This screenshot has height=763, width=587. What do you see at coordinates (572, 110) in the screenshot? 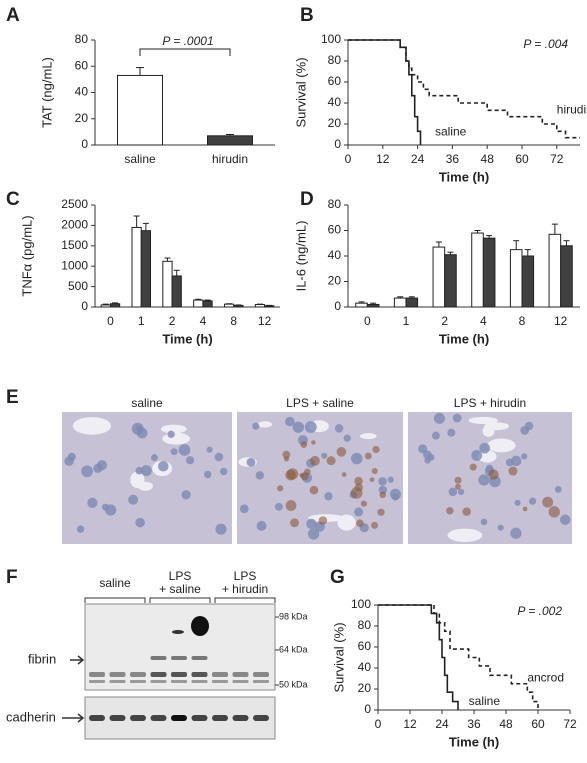
I see `series-label: hirudin` at bounding box center [572, 110].